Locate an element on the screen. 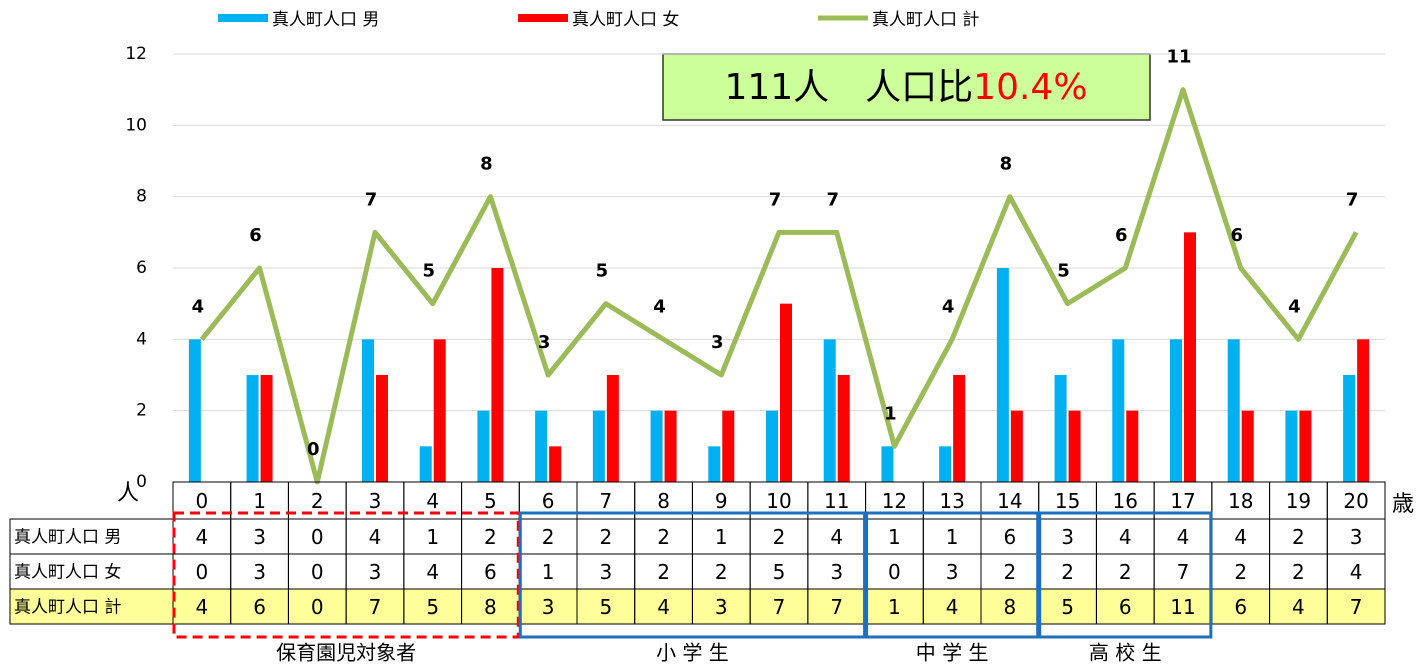 This screenshot has width=1424, height=668. table-value: 8 is located at coordinates (490, 607).